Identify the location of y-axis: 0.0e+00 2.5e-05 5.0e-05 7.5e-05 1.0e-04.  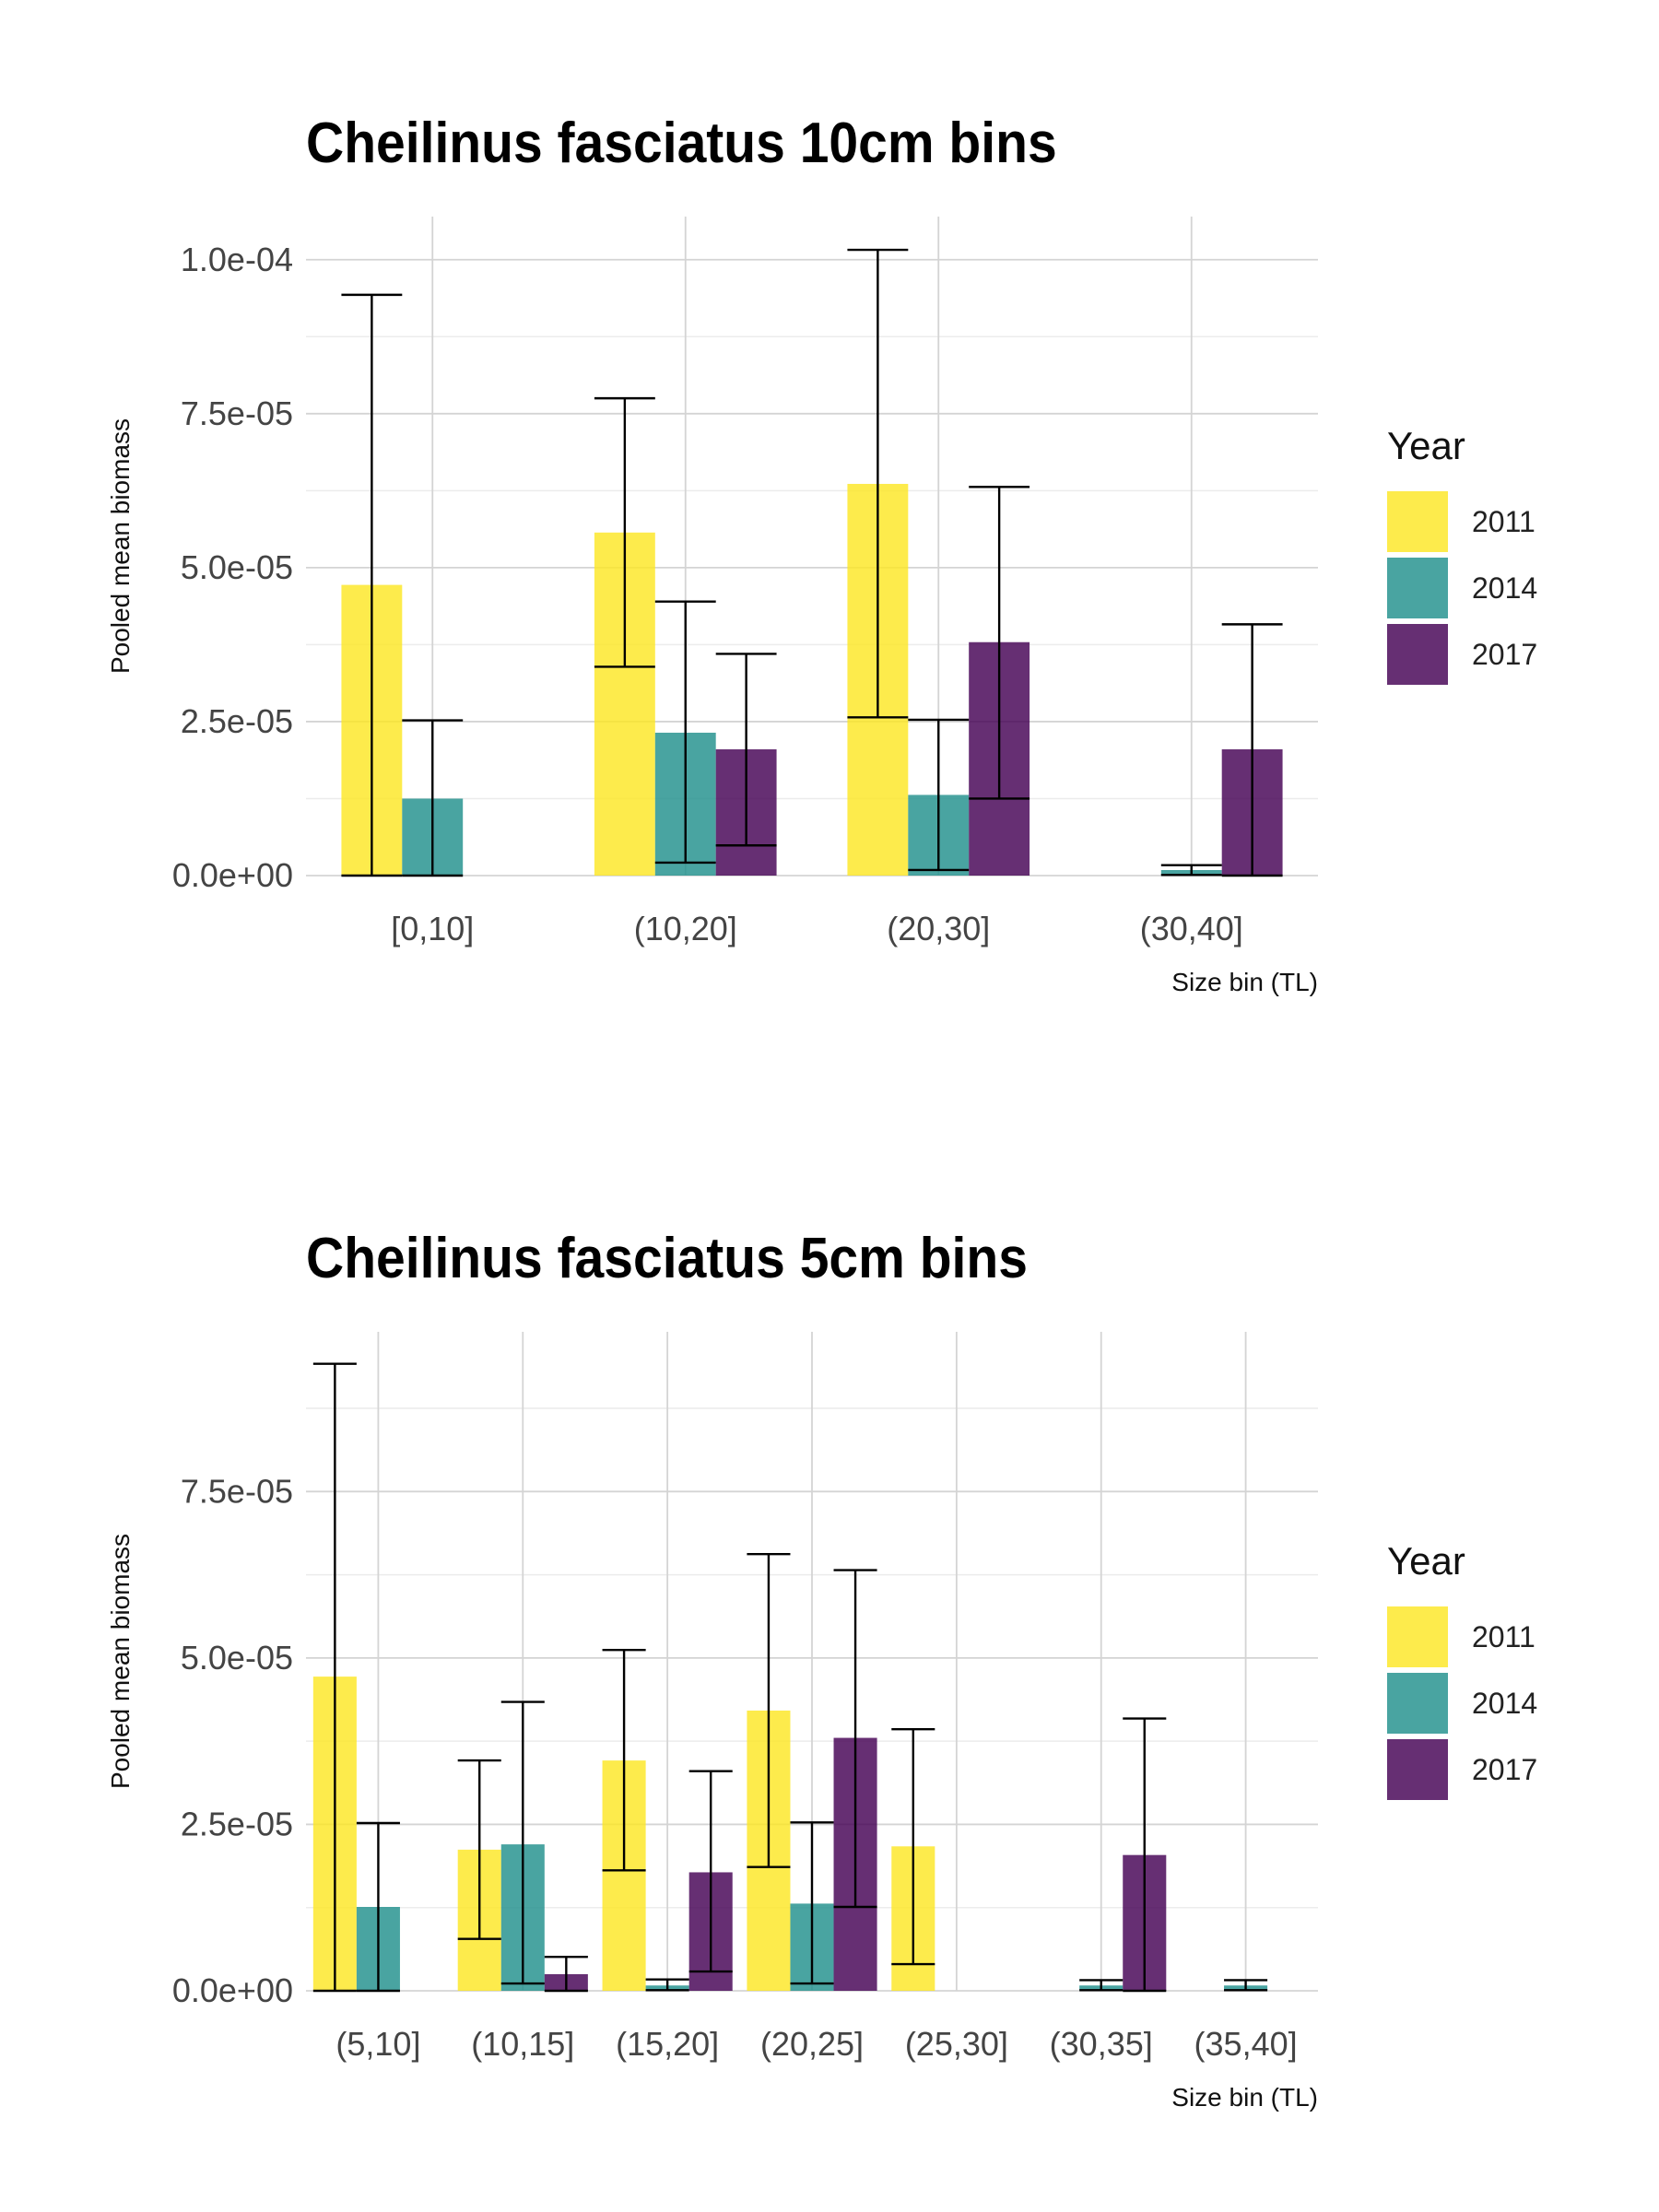
(232, 567).